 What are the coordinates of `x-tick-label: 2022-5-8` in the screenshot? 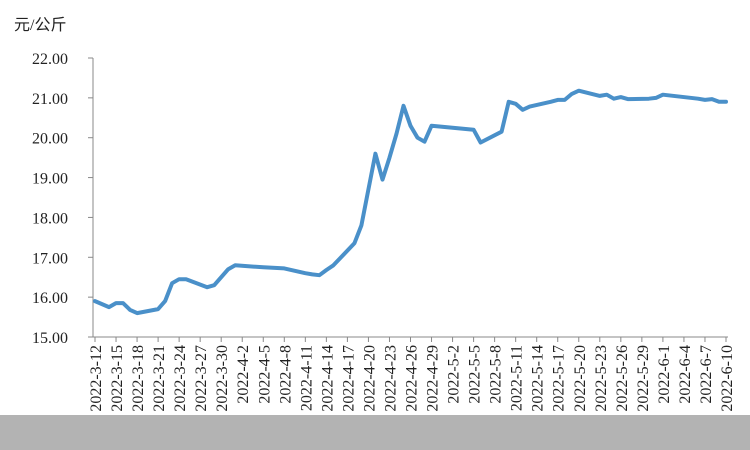 It's located at (496, 374).